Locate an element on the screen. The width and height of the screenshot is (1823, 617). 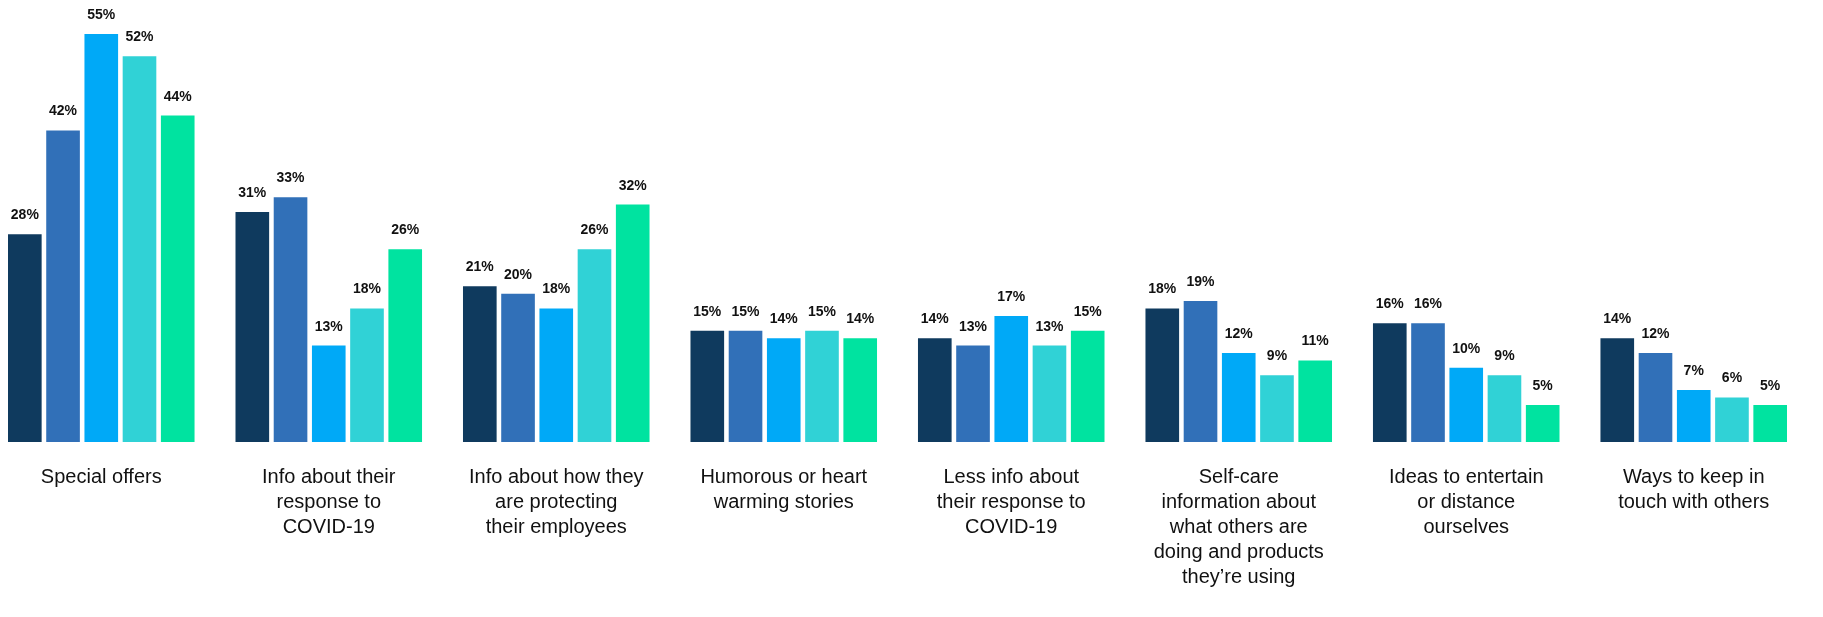
data-label: 21% is located at coordinates (480, 266).